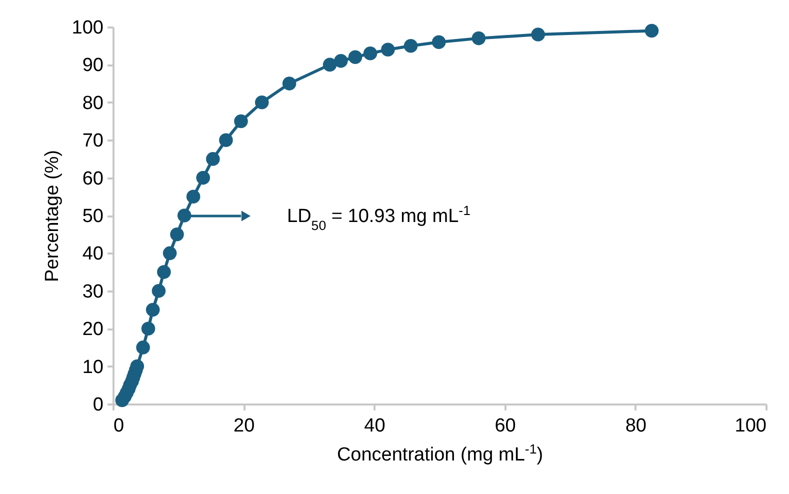  Describe the element at coordinates (119, 426) in the screenshot. I see `x-tick-label: 0` at that location.